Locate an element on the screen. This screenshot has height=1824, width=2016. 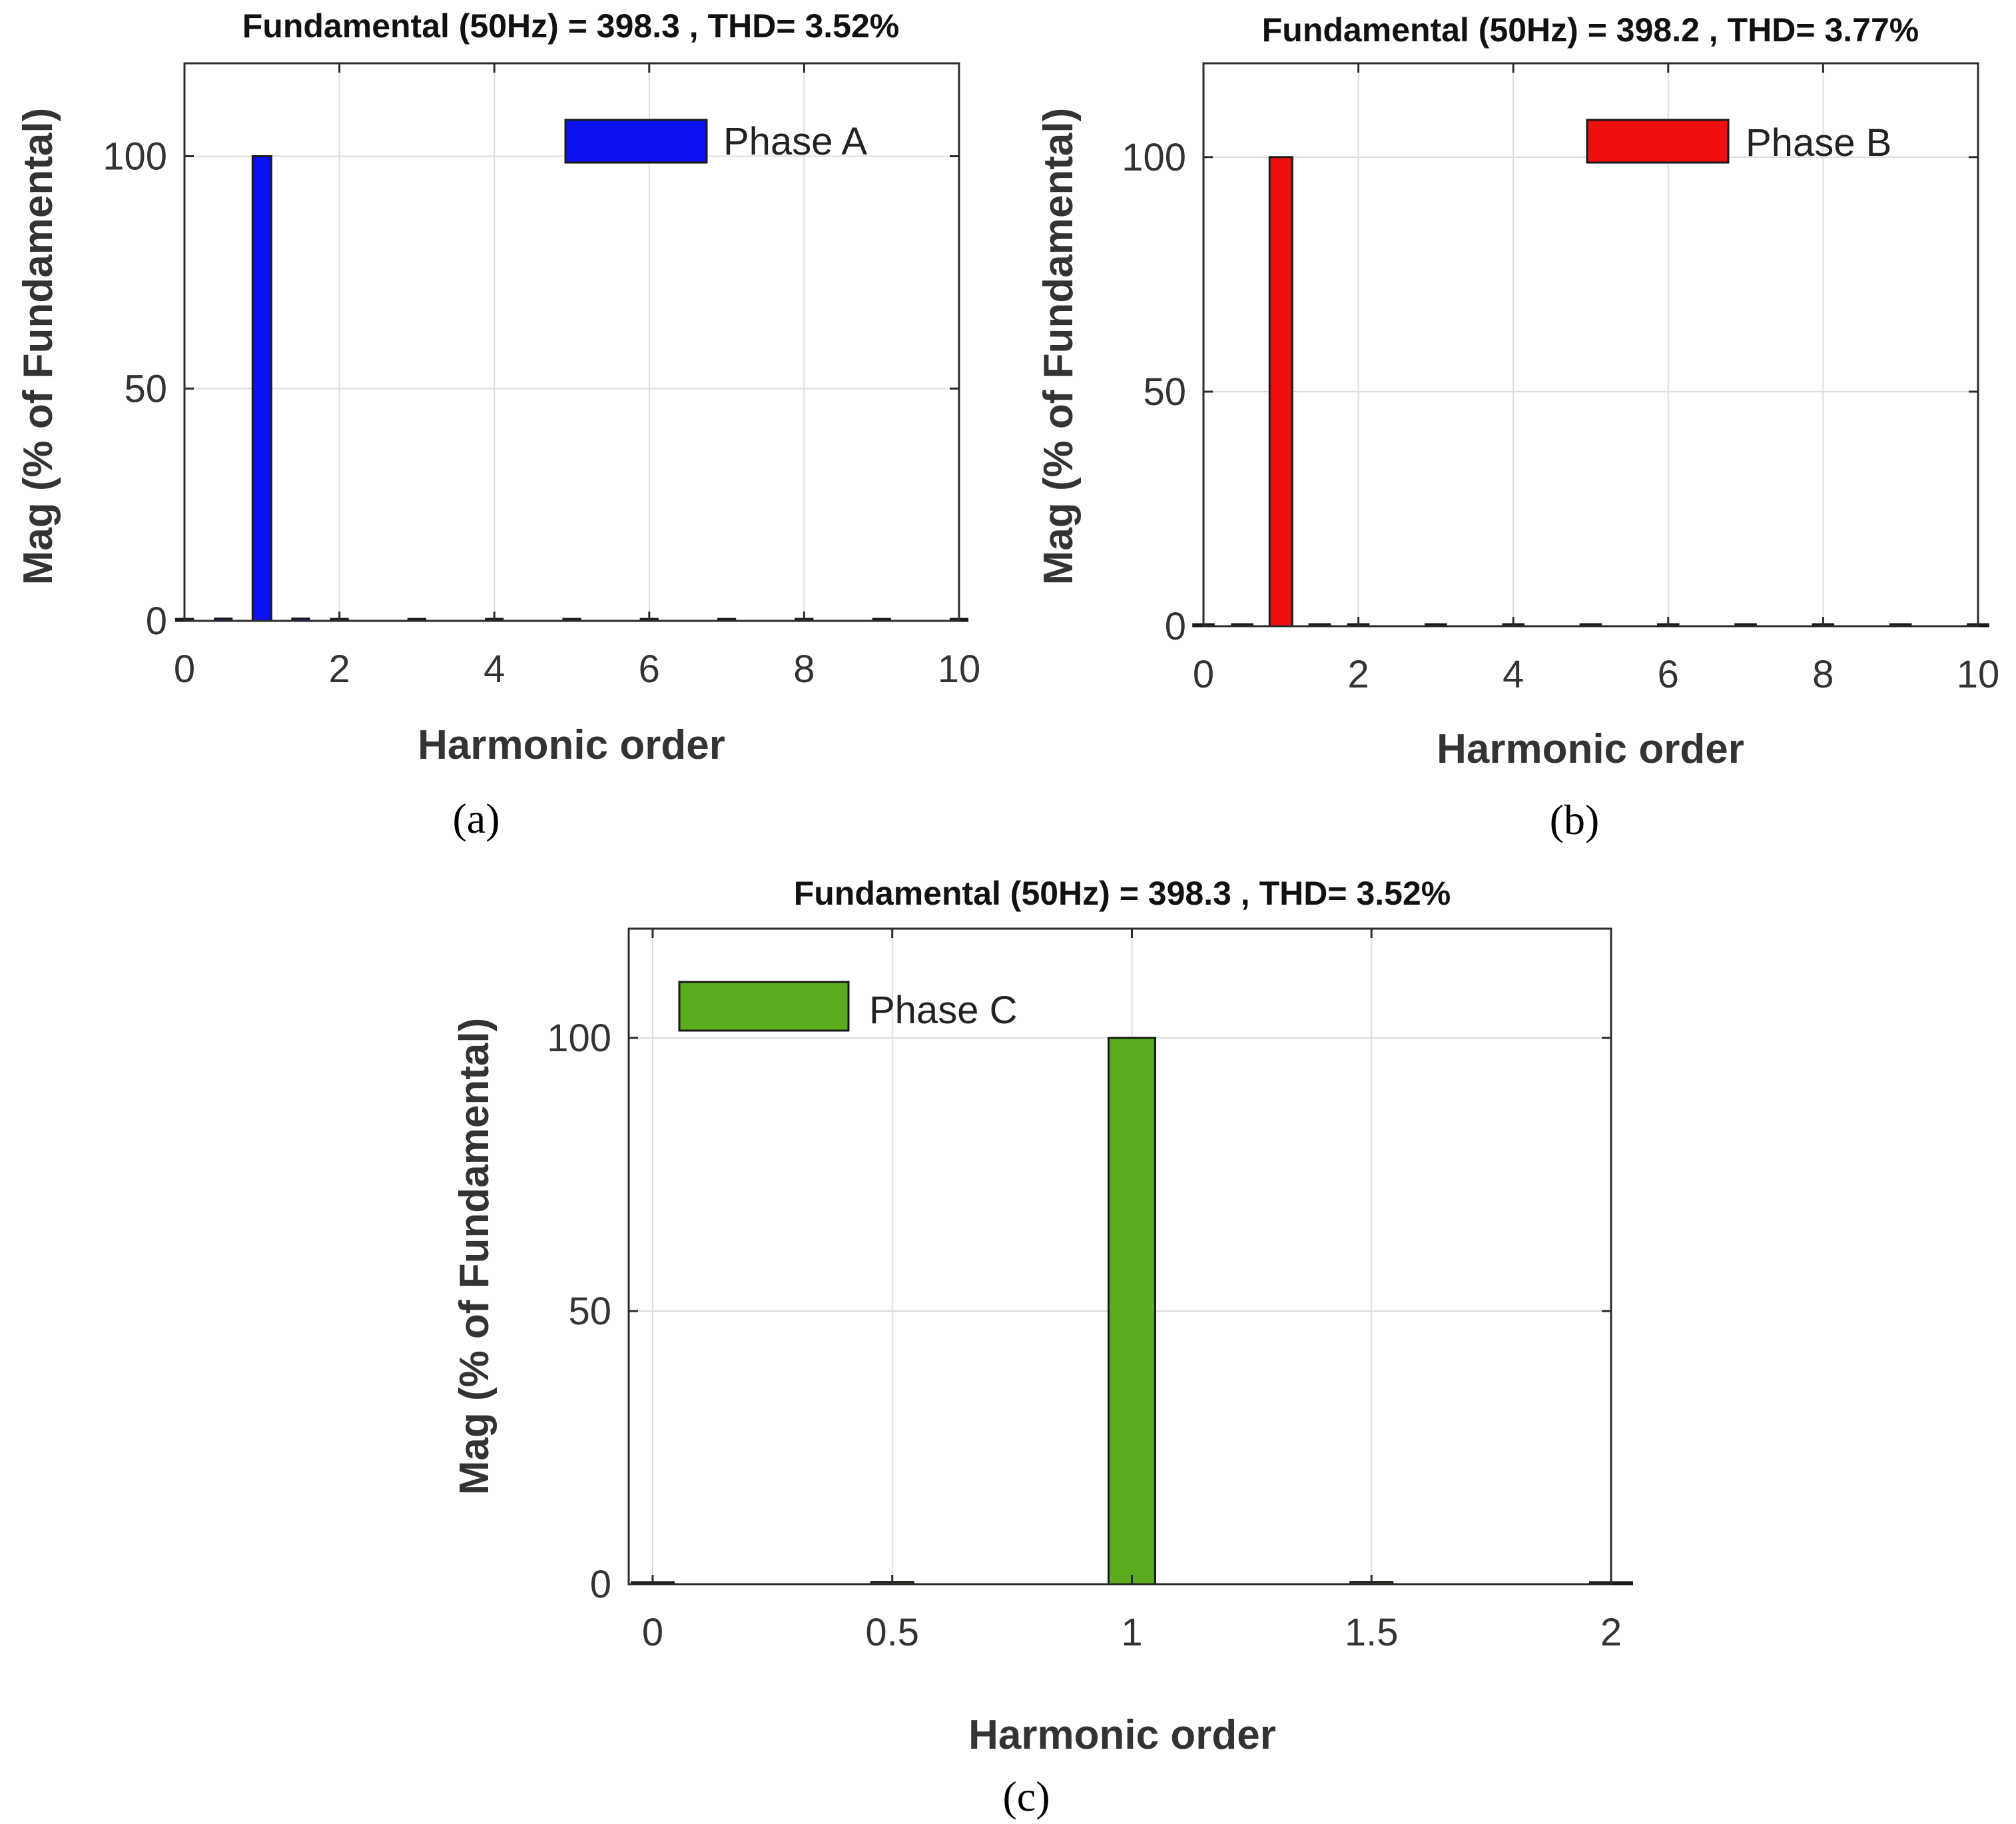
chart-b-legend-label: Phase B is located at coordinates (1819, 143).